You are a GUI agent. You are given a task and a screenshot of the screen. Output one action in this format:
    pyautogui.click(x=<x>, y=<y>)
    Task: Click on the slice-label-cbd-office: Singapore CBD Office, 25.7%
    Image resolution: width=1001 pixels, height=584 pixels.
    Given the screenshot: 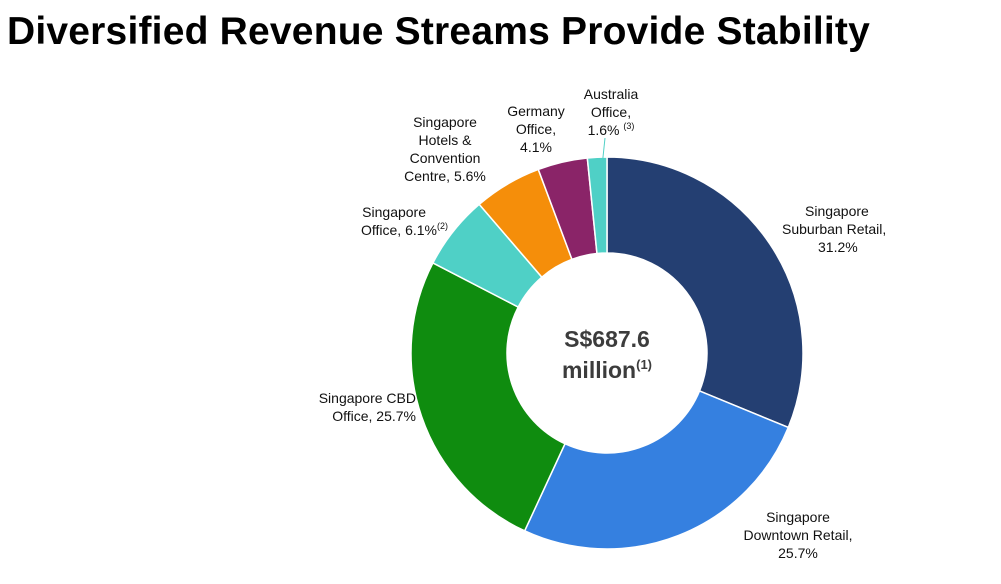 What is the action you would take?
    pyautogui.click(x=356, y=407)
    